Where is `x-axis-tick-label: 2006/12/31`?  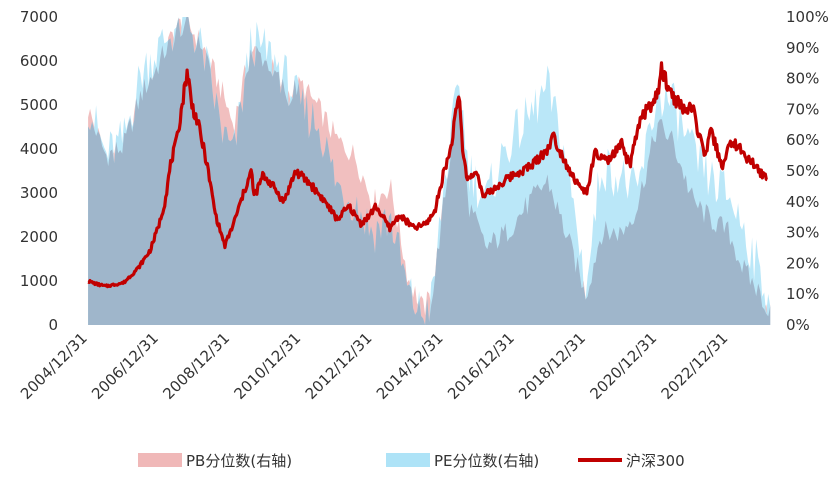 x-axis-tick-label: 2006/12/31 is located at coordinates (125, 366).